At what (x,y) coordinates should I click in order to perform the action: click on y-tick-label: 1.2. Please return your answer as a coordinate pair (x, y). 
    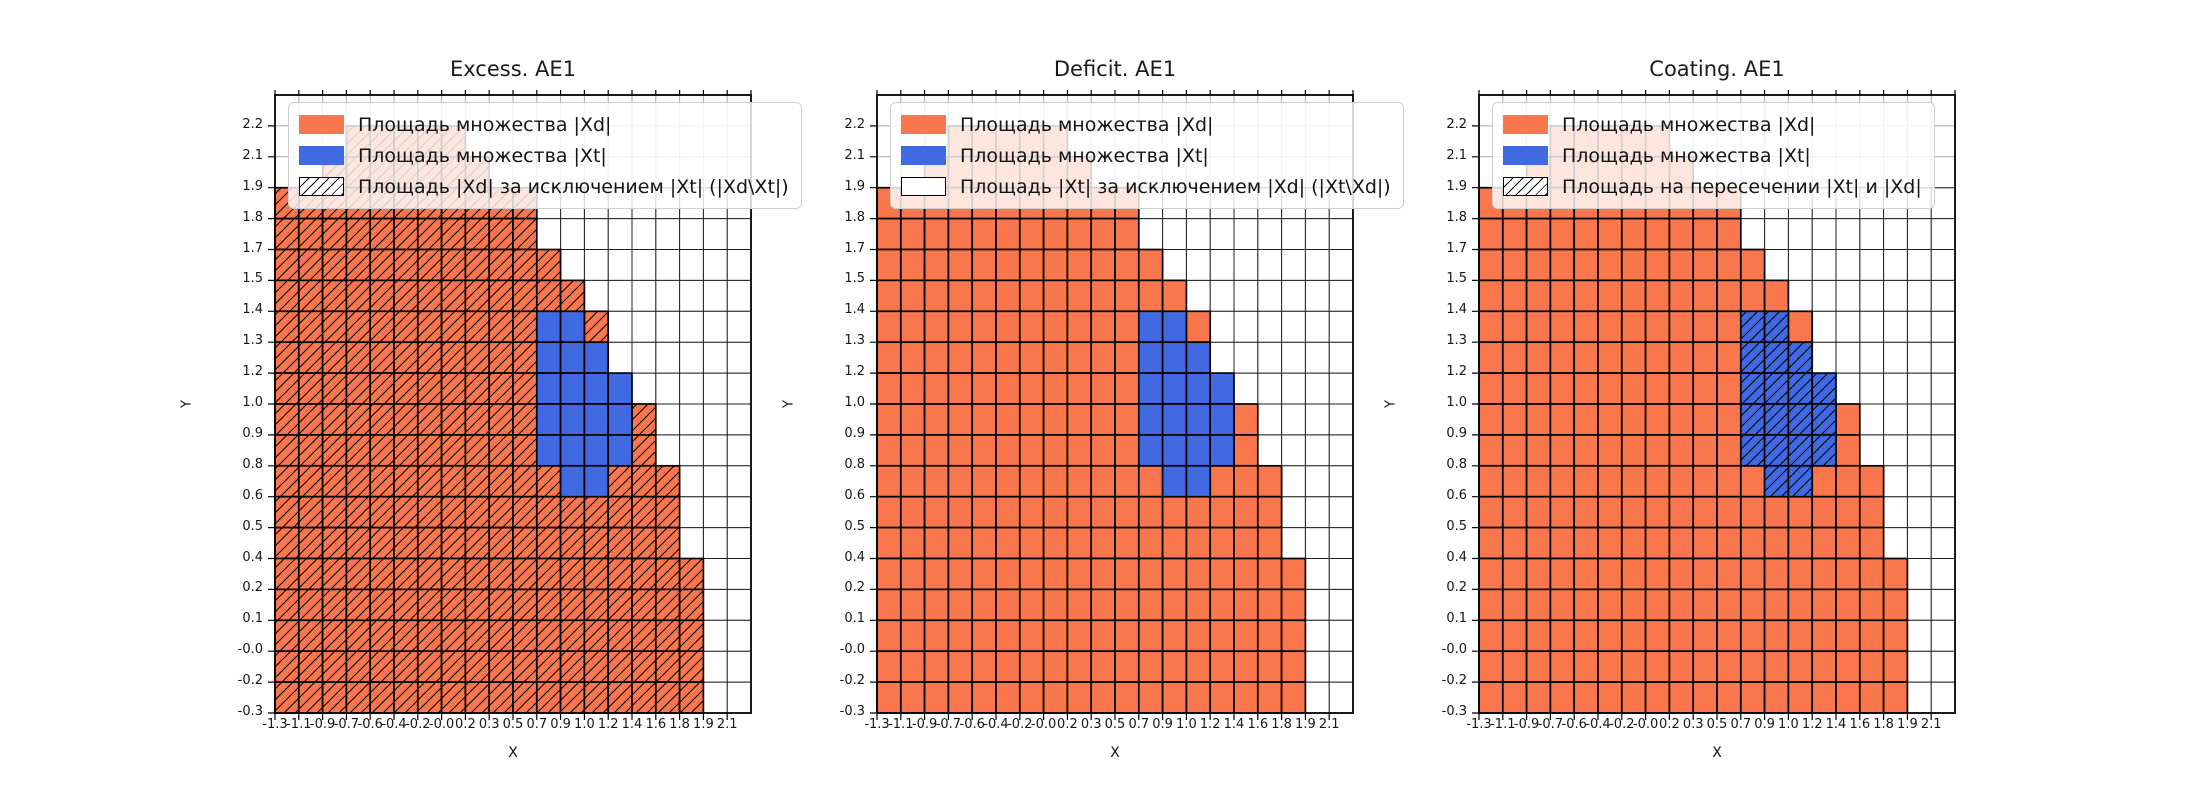
    Looking at the image, I should click on (252, 372).